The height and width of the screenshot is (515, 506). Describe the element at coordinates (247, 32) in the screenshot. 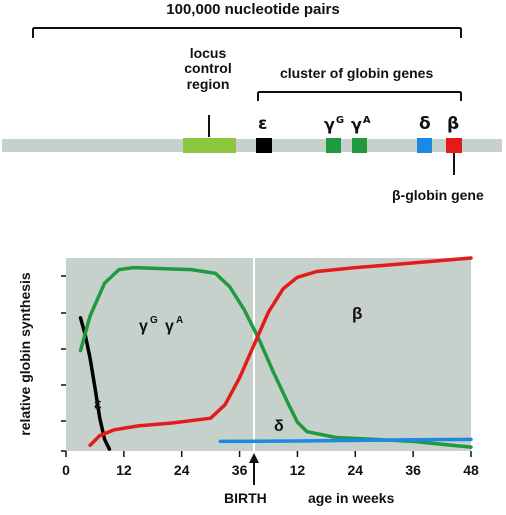

I see `scale-bracket` at that location.